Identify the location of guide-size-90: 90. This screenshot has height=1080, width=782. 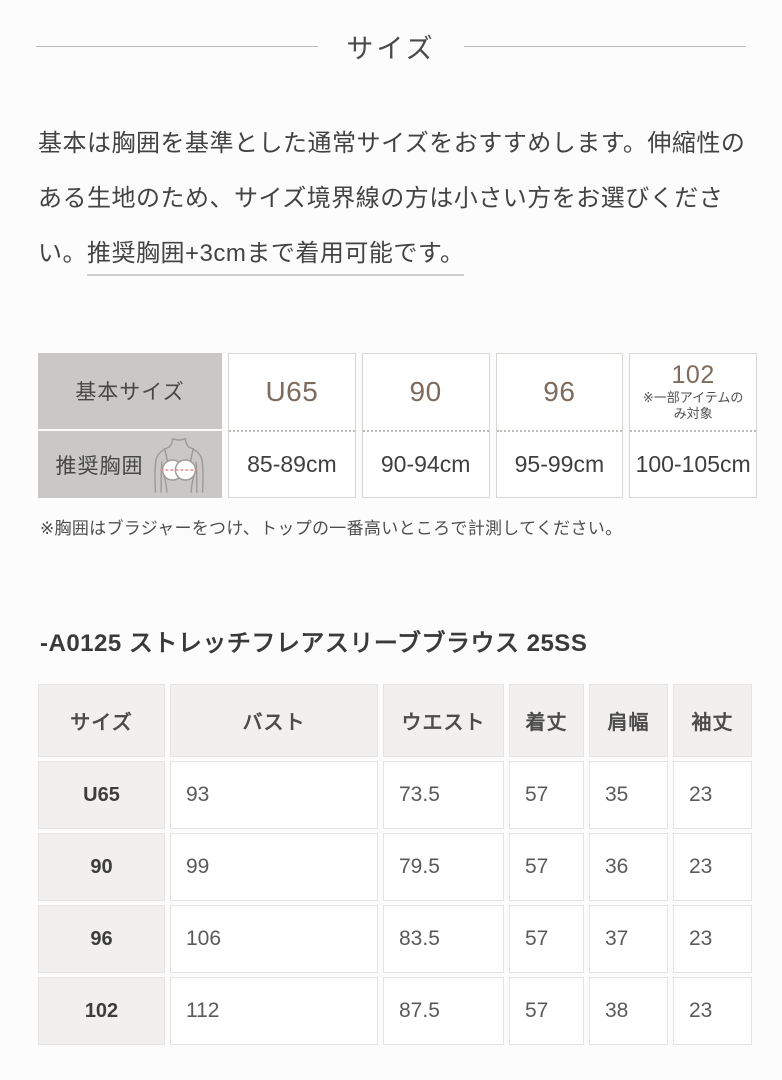
(425, 391).